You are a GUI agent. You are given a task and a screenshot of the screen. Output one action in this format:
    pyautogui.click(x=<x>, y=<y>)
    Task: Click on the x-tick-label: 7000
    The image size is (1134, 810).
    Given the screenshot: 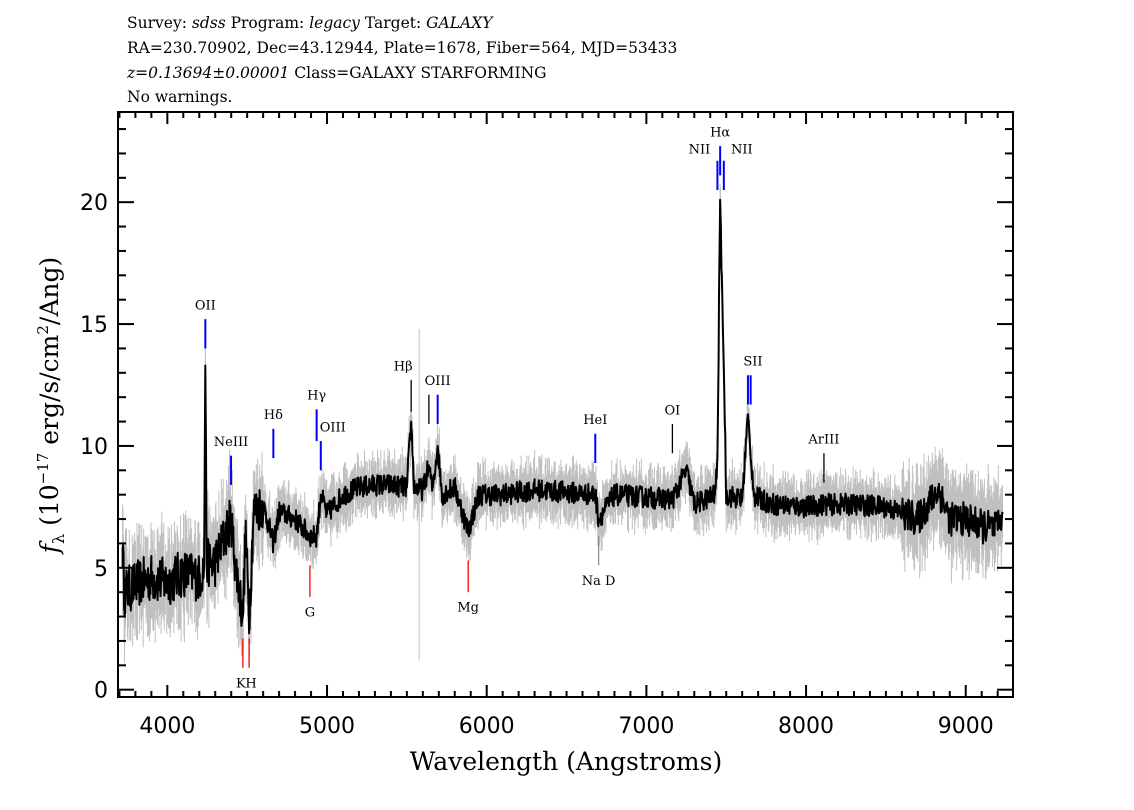 What is the action you would take?
    pyautogui.click(x=646, y=726)
    